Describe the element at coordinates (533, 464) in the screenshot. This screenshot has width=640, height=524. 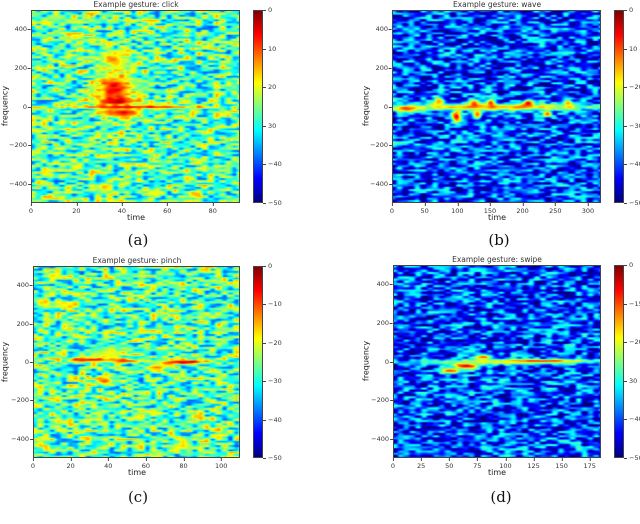
I see `x-tick-label: 125` at that location.